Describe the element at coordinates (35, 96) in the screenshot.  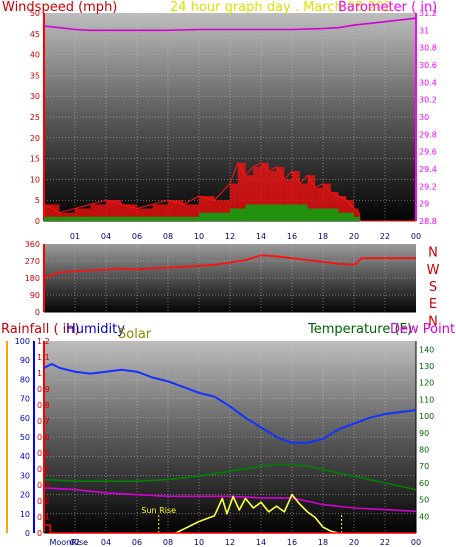
I see `wind-tick-label: 30` at that location.